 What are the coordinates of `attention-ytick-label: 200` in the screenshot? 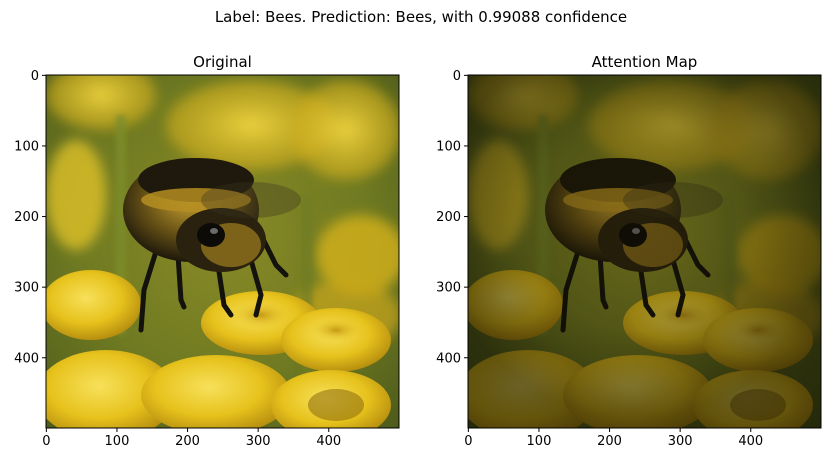 It's located at (448, 217).